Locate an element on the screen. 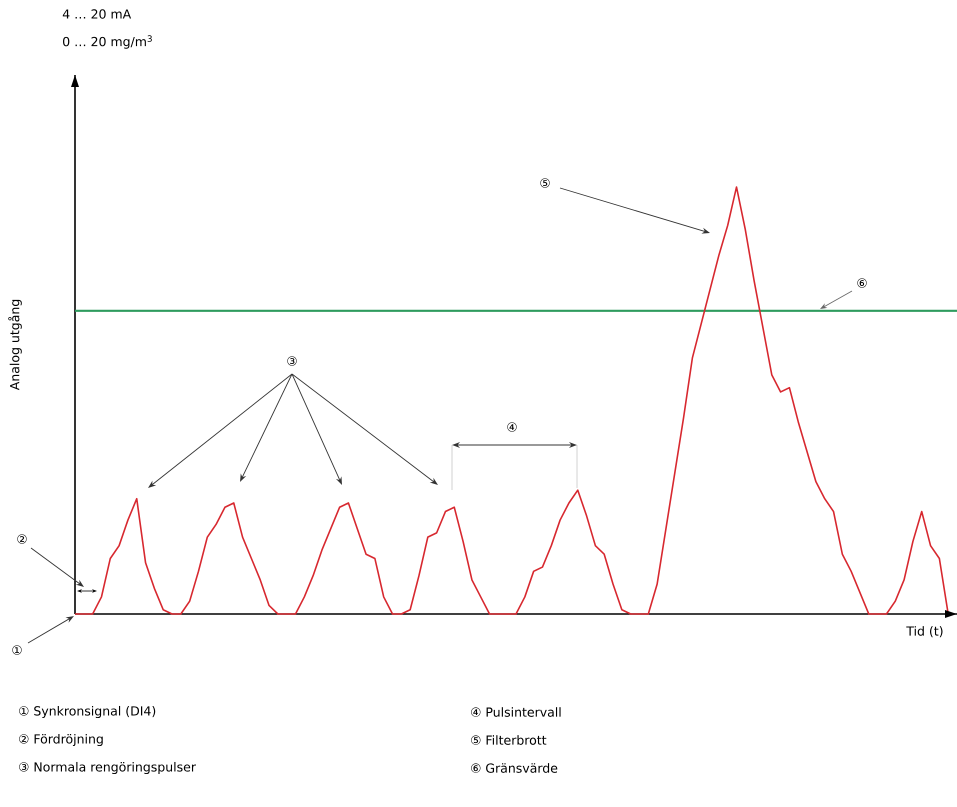 The image size is (957, 807). text: ① Synkronsignal (DI4) is located at coordinates (87, 712).